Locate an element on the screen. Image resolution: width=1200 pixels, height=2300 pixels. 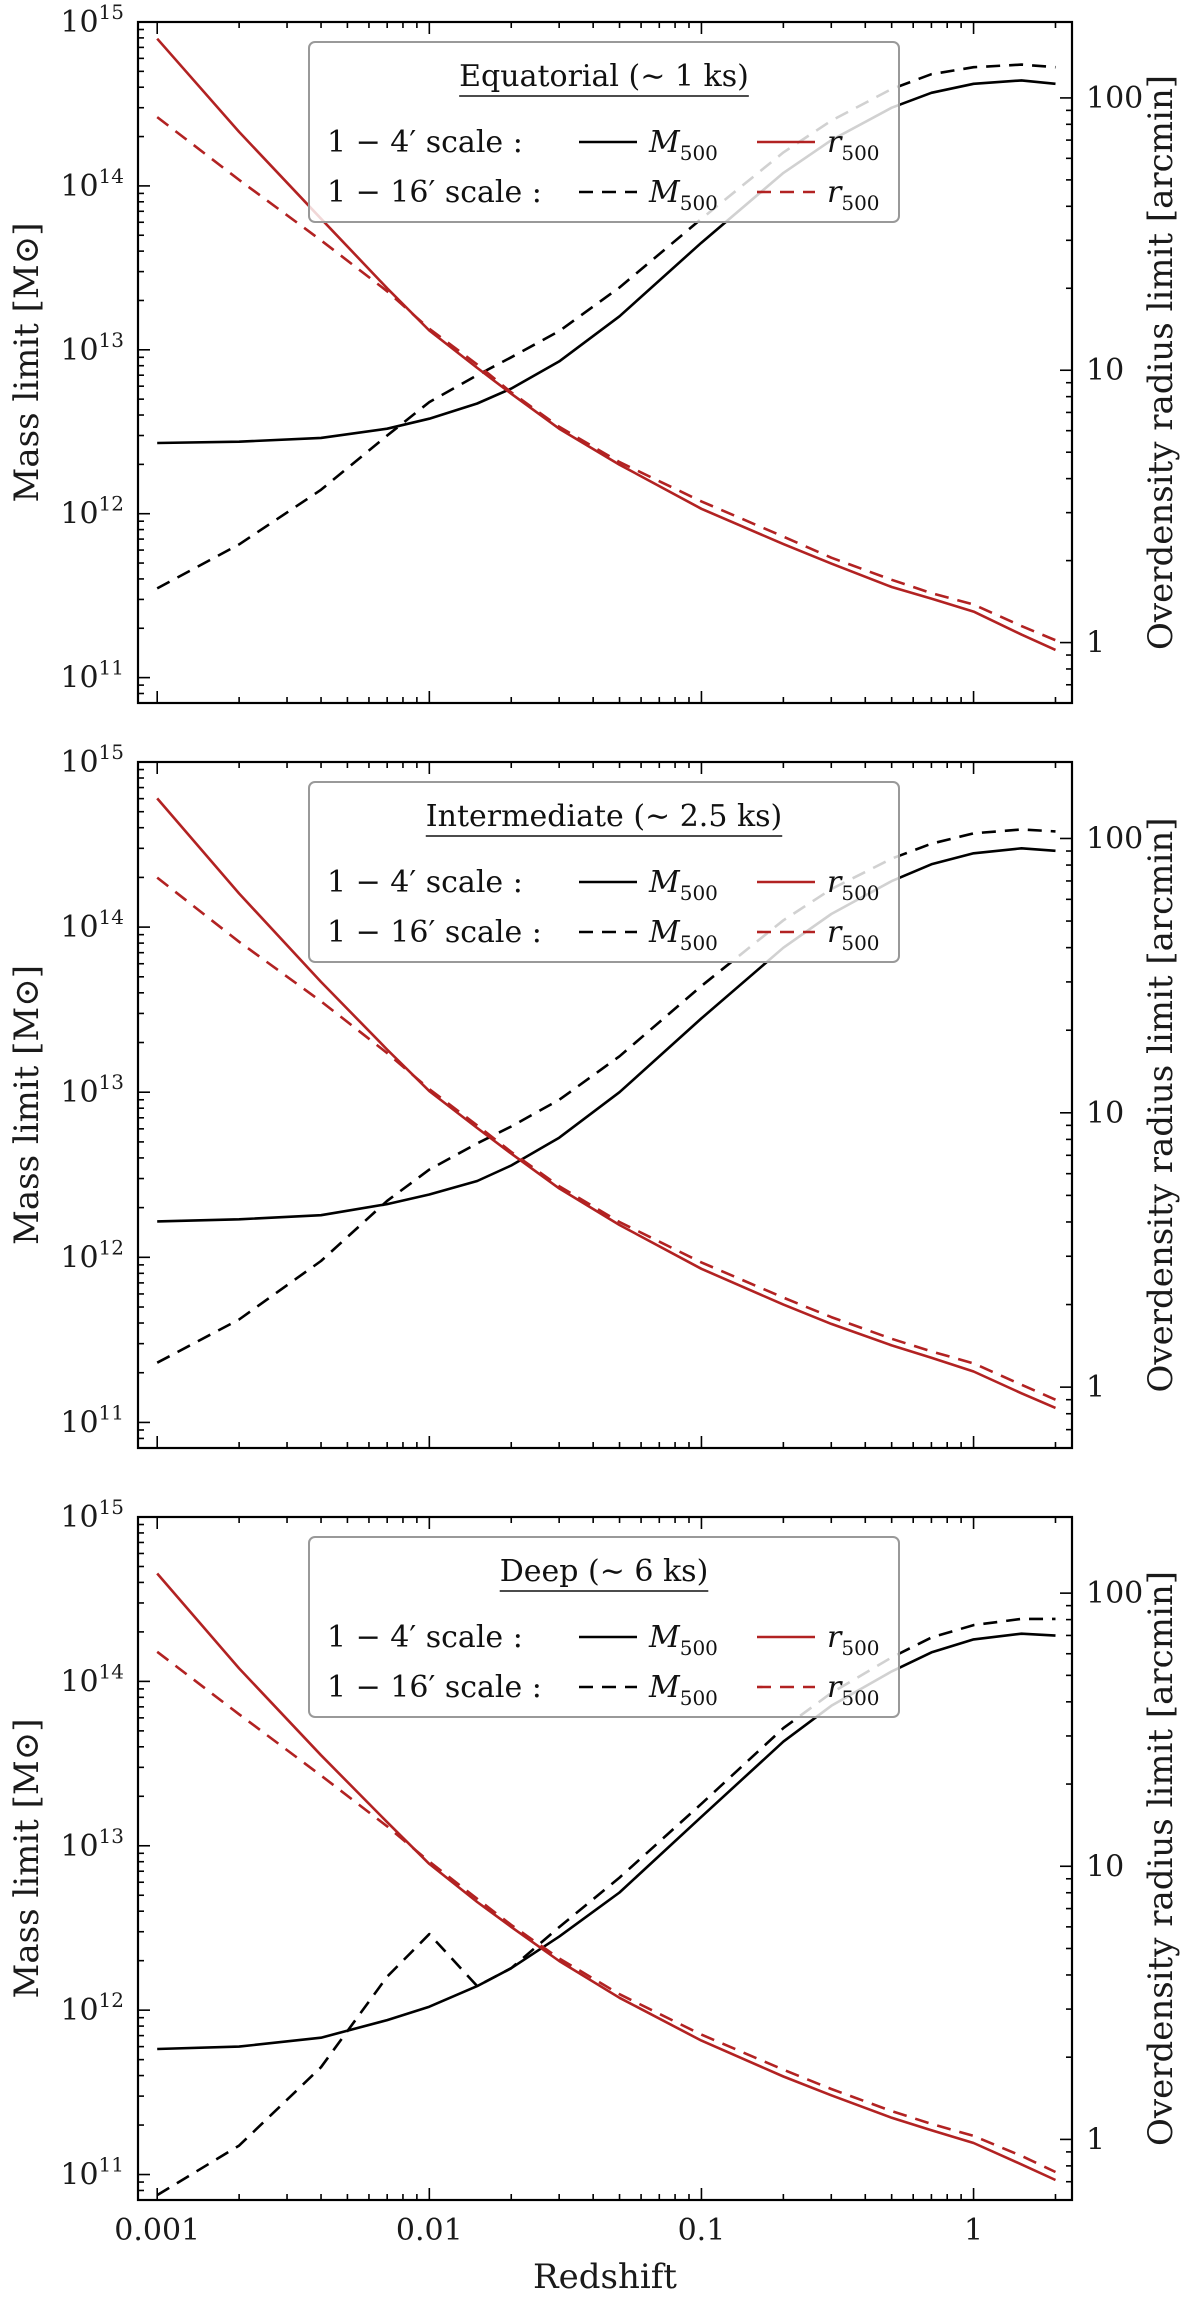
x-tick-label: 1 is located at coordinates (973, 2230).